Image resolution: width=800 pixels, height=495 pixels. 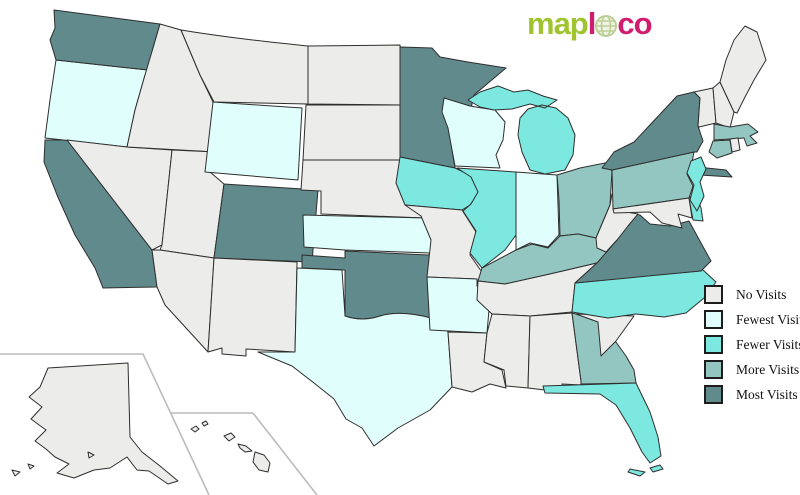 I want to click on state-va, so click(x=643, y=247).